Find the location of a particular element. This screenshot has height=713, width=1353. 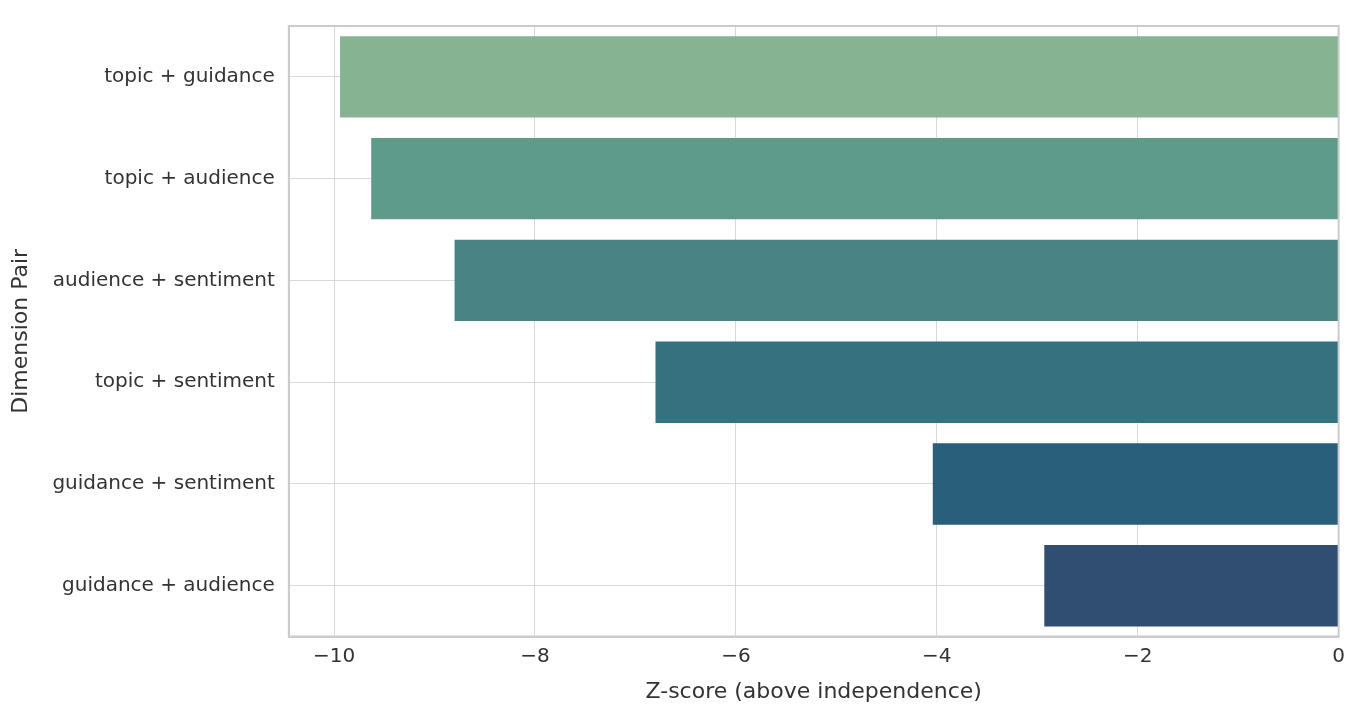

y-tick-label: guidance + sentiment is located at coordinates (163, 482).